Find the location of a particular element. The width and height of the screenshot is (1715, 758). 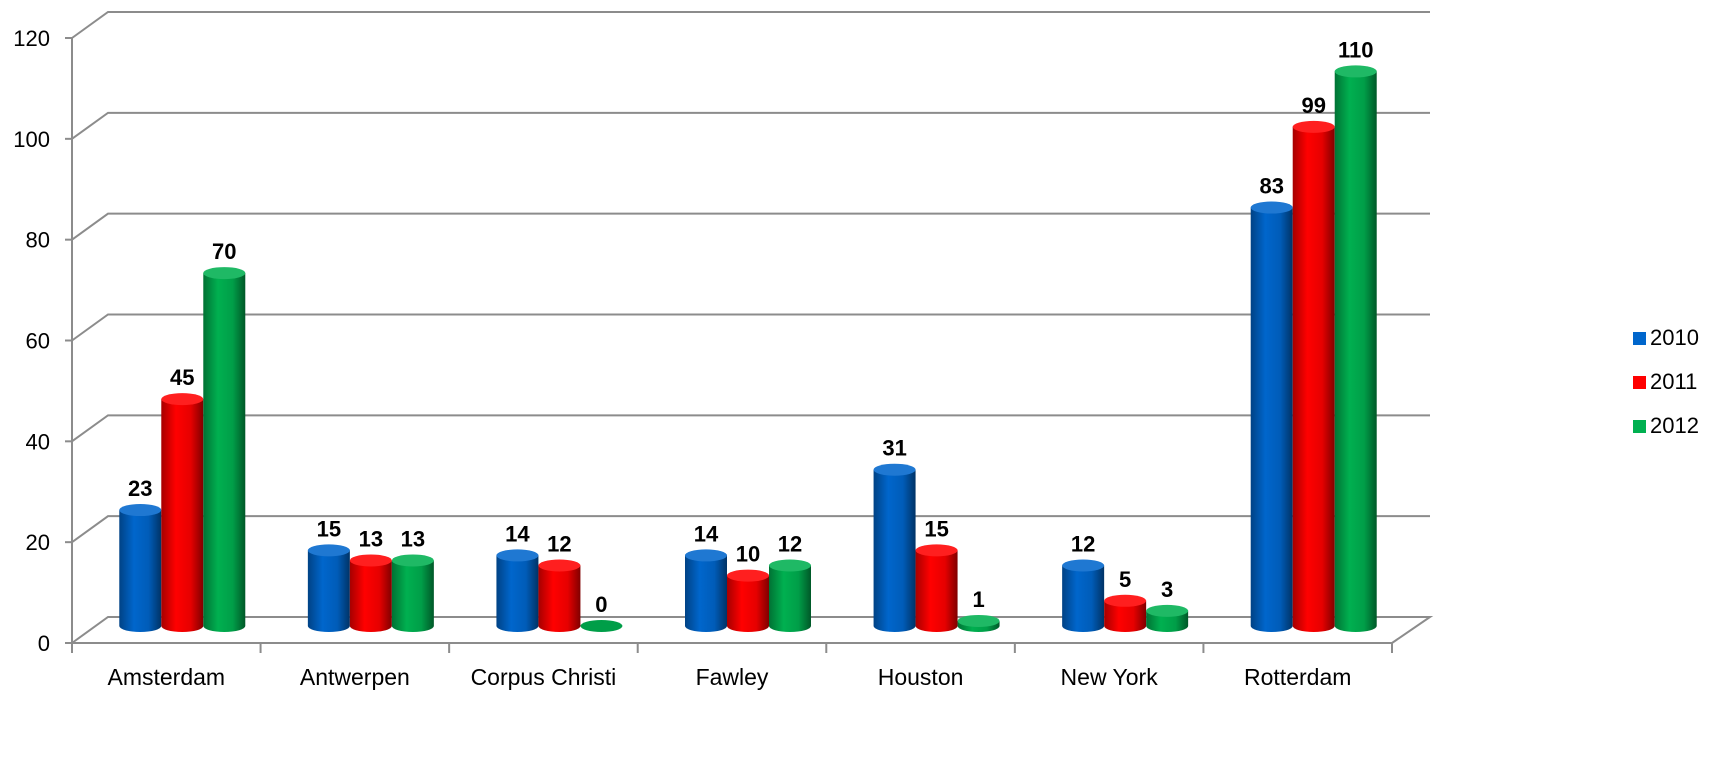

legend-label: 2010 is located at coordinates (1674, 337).